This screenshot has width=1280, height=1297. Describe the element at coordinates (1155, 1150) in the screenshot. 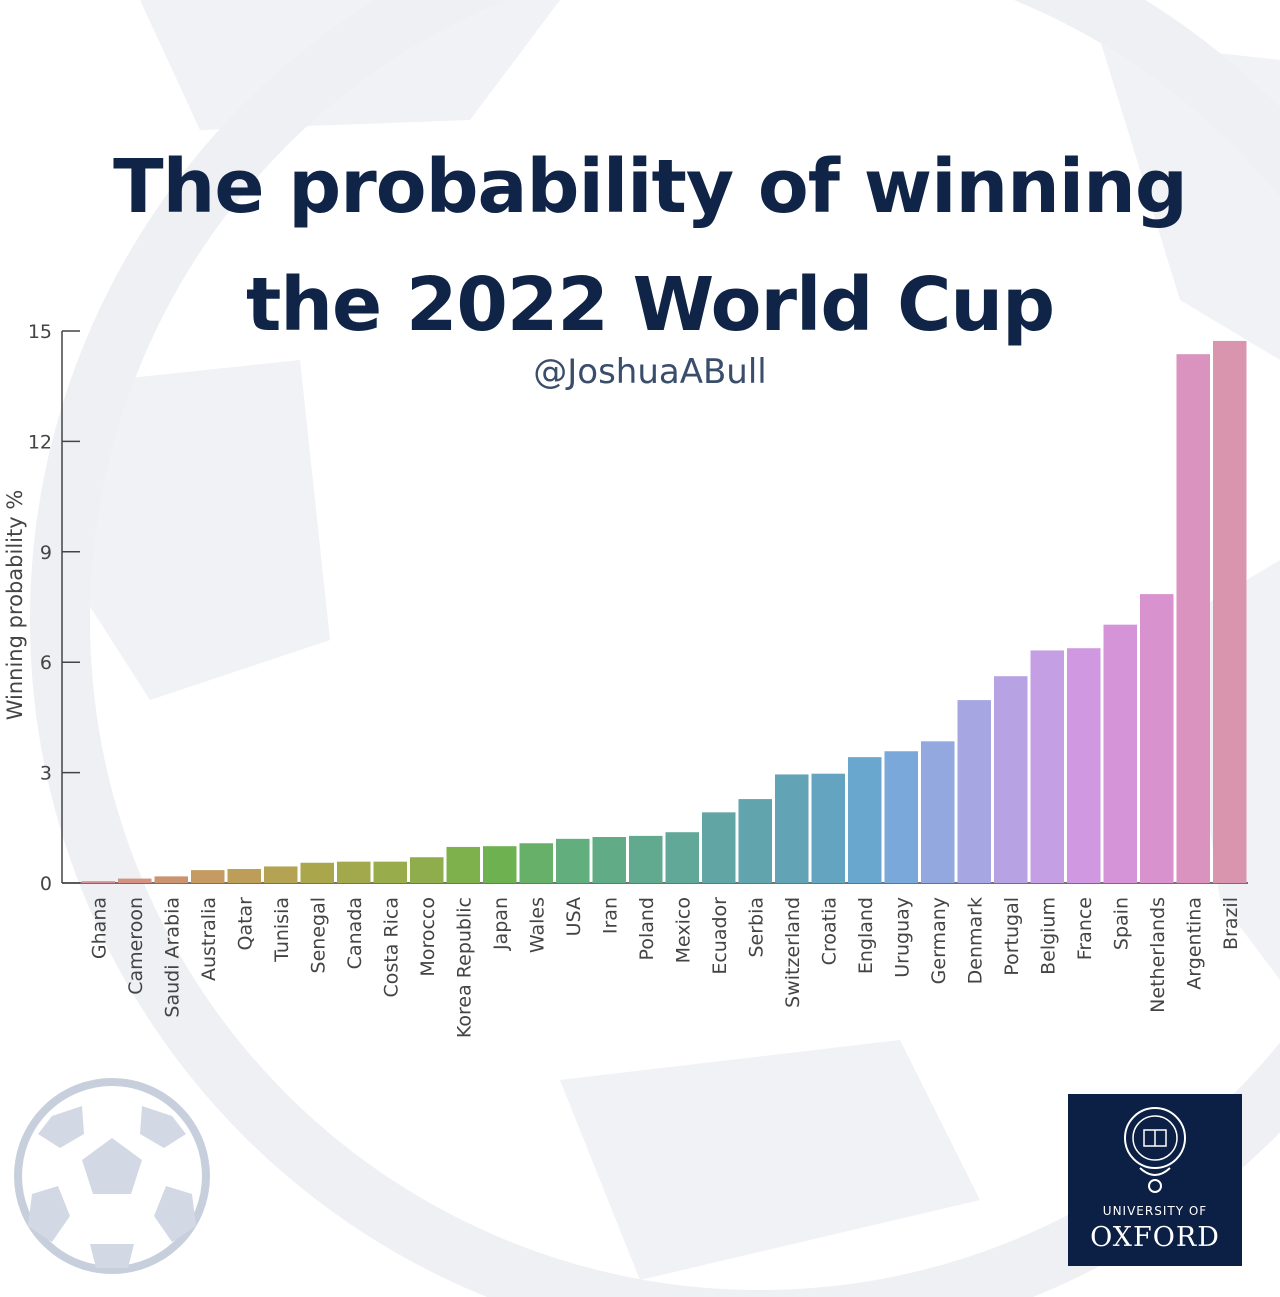

I see `oxford-seal-icon` at that location.